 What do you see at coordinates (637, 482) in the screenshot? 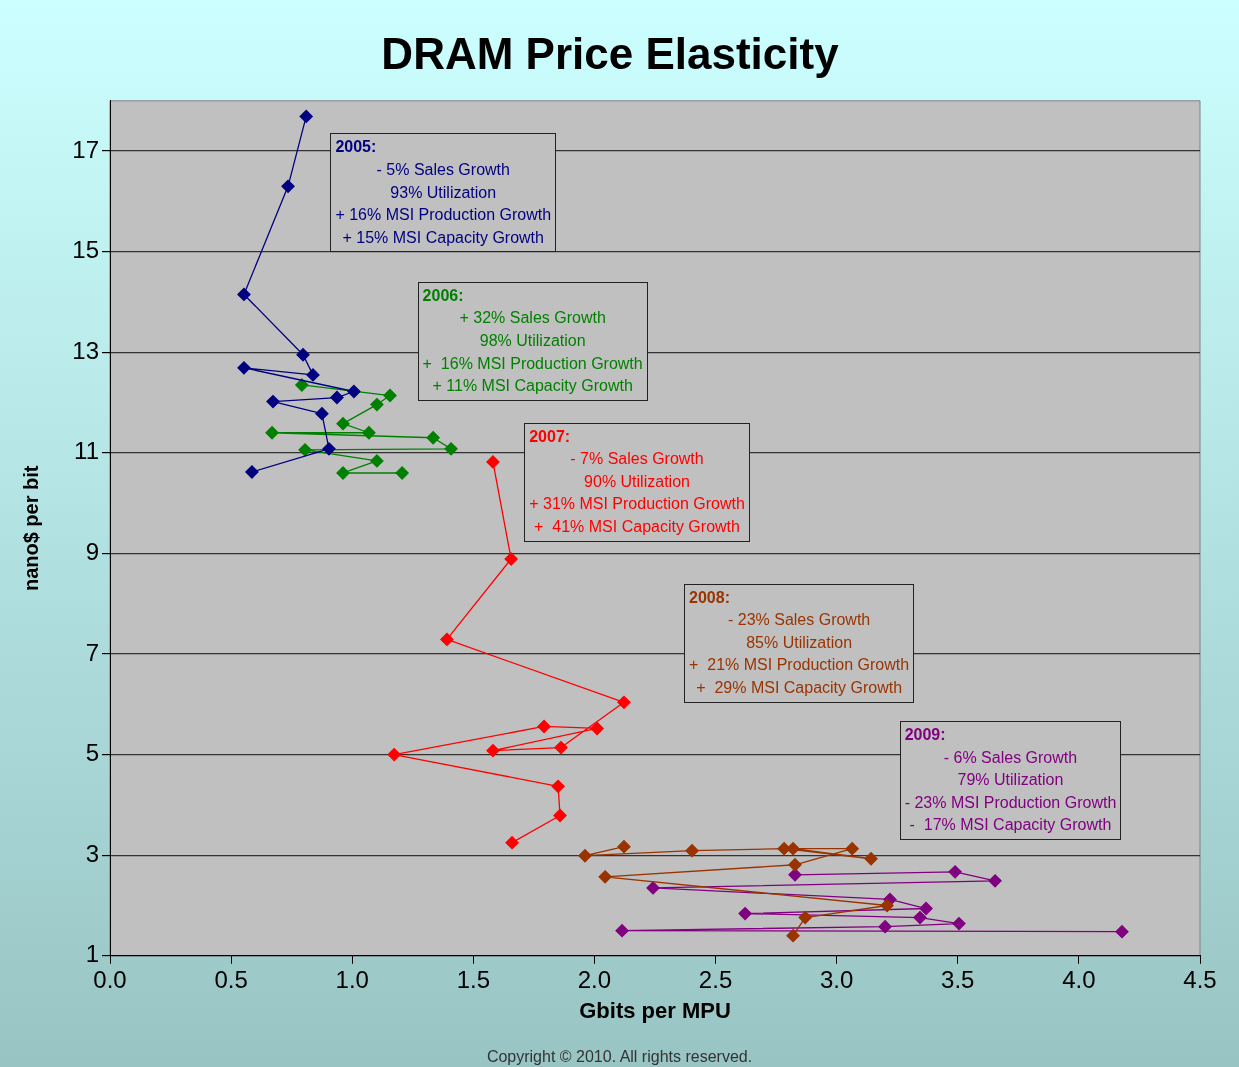
I see `annotation: 2007: - 7% Sales Growth 90% Utilization + 31% MSI Production Growth + 41% MSI Capacity Growth` at bounding box center [637, 482].